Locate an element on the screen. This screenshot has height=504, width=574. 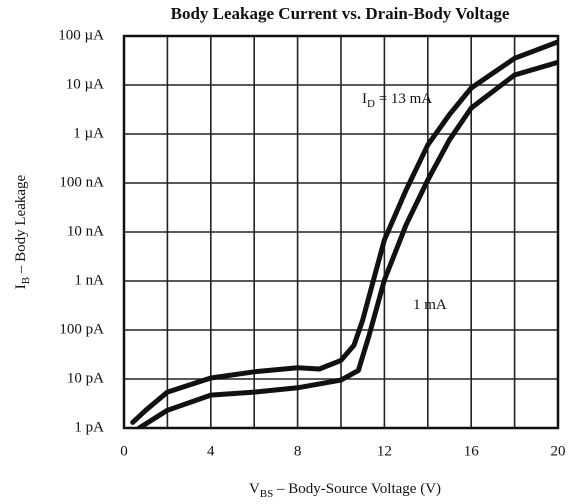
y-tick-label: 10 nA is located at coordinates (85, 231).